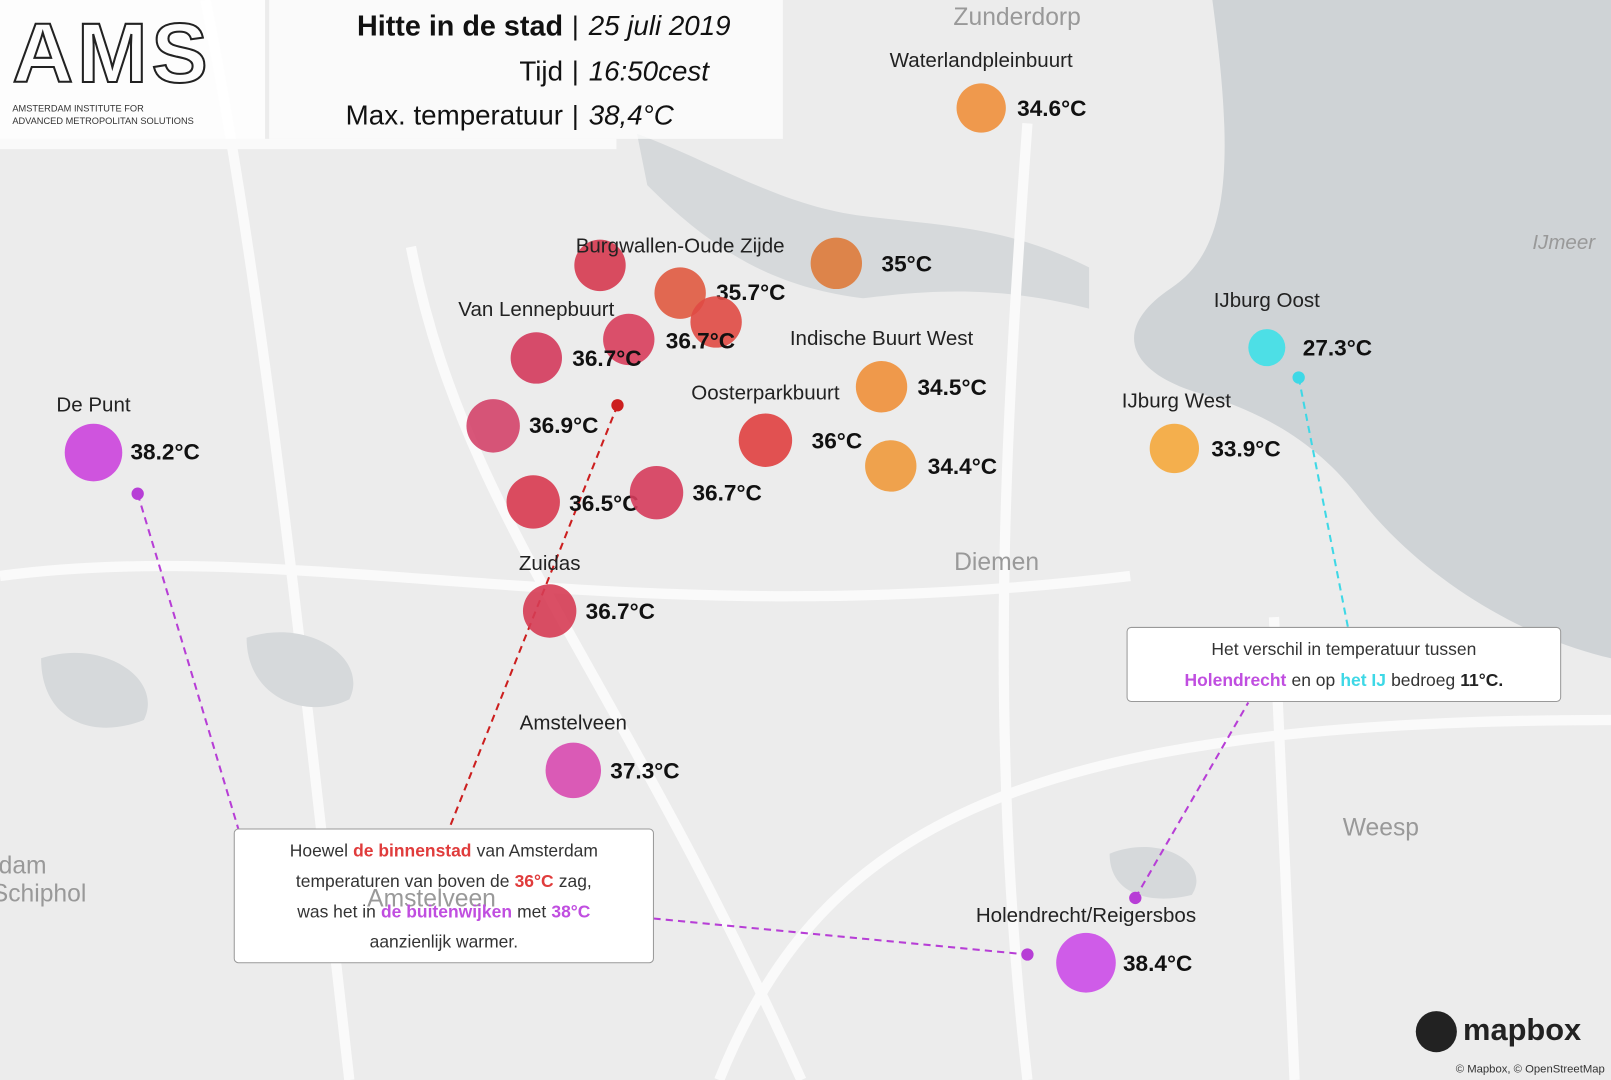 This screenshot has width=1611, height=1080. What do you see at coordinates (446, 911) in the screenshot?
I see `callout-text: de buitenwijken` at bounding box center [446, 911].